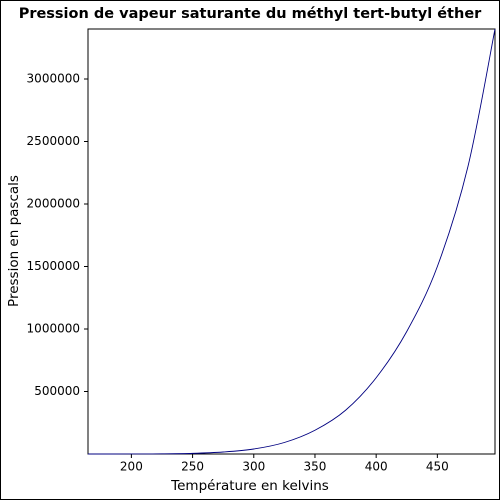 This screenshot has width=500, height=500. Describe the element at coordinates (57, 391) in the screenshot. I see `y-tick-label: 500000` at that location.